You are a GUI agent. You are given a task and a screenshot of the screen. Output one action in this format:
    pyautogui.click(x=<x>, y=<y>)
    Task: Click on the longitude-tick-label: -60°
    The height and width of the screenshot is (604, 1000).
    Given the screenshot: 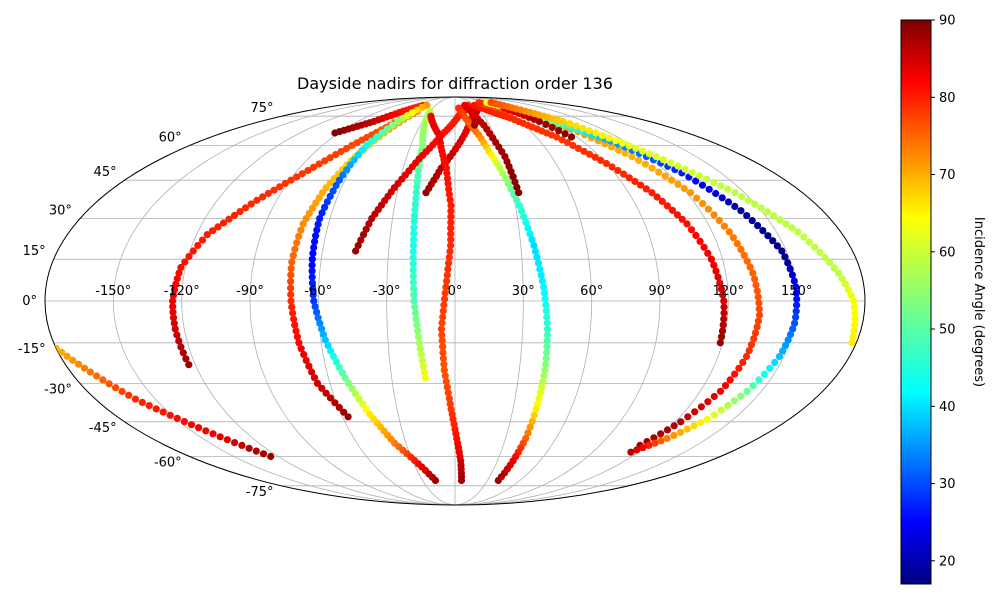 What is the action you would take?
    pyautogui.click(x=318, y=291)
    